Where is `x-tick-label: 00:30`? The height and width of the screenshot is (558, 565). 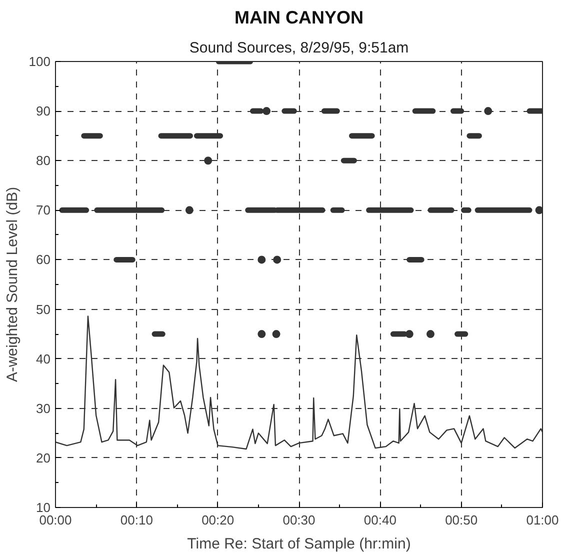 x-tick-label: 00:30 is located at coordinates (299, 520).